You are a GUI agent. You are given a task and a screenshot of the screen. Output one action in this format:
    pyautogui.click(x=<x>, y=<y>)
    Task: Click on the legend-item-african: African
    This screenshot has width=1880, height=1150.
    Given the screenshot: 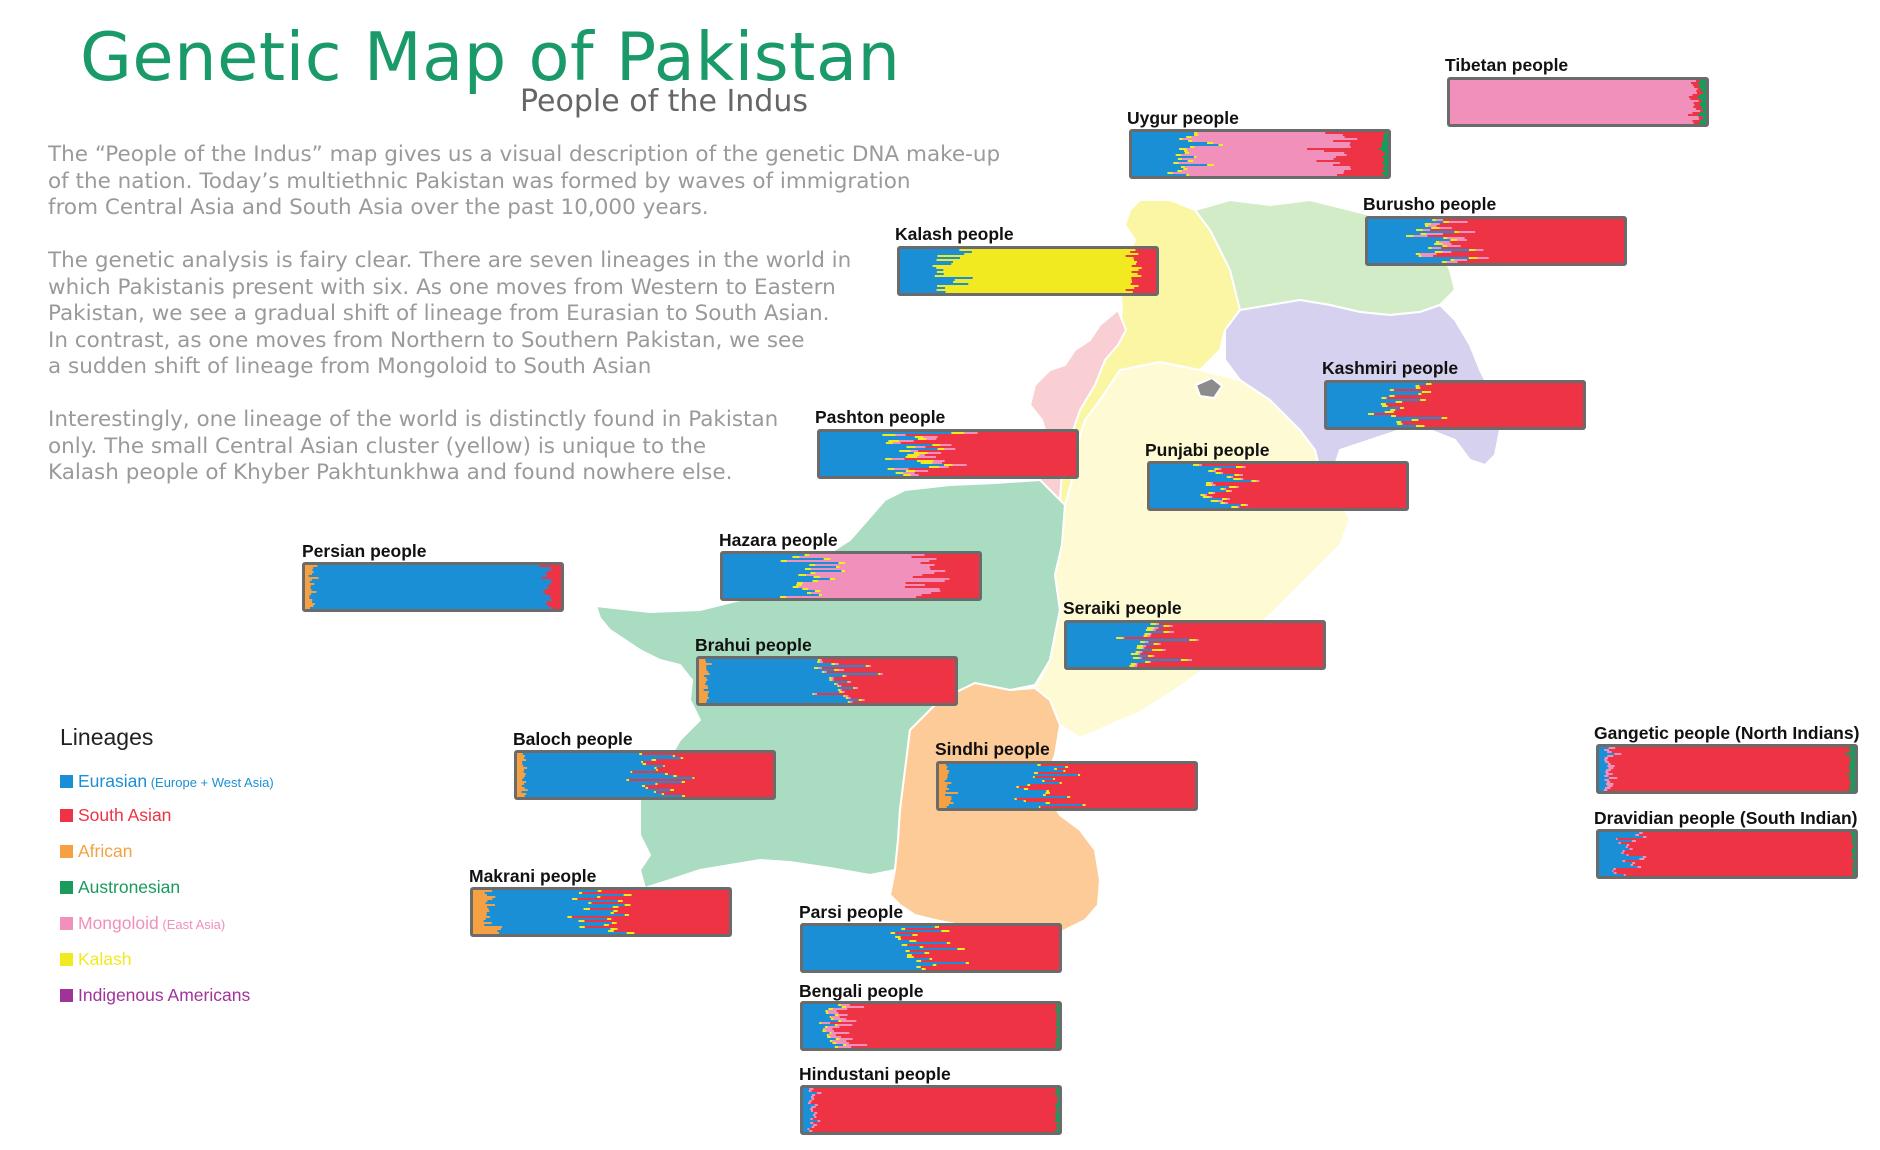 What is the action you would take?
    pyautogui.click(x=96, y=851)
    